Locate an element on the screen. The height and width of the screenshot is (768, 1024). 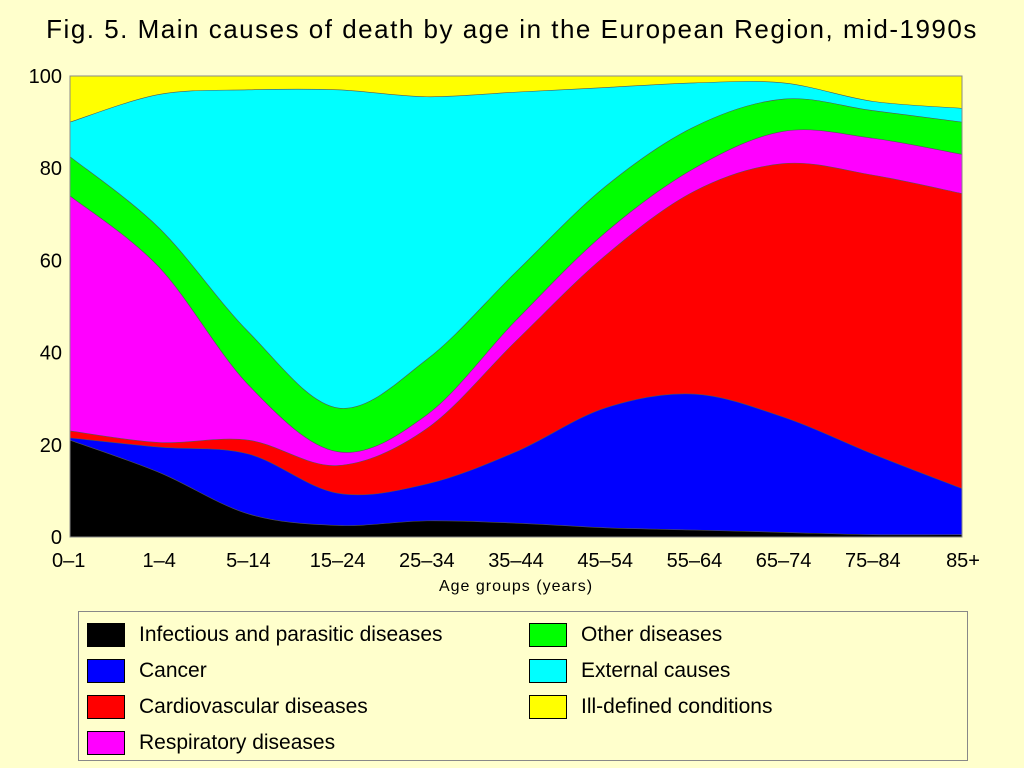
area-series-infectious-and-parasitic-diseases is located at coordinates (516, 488).